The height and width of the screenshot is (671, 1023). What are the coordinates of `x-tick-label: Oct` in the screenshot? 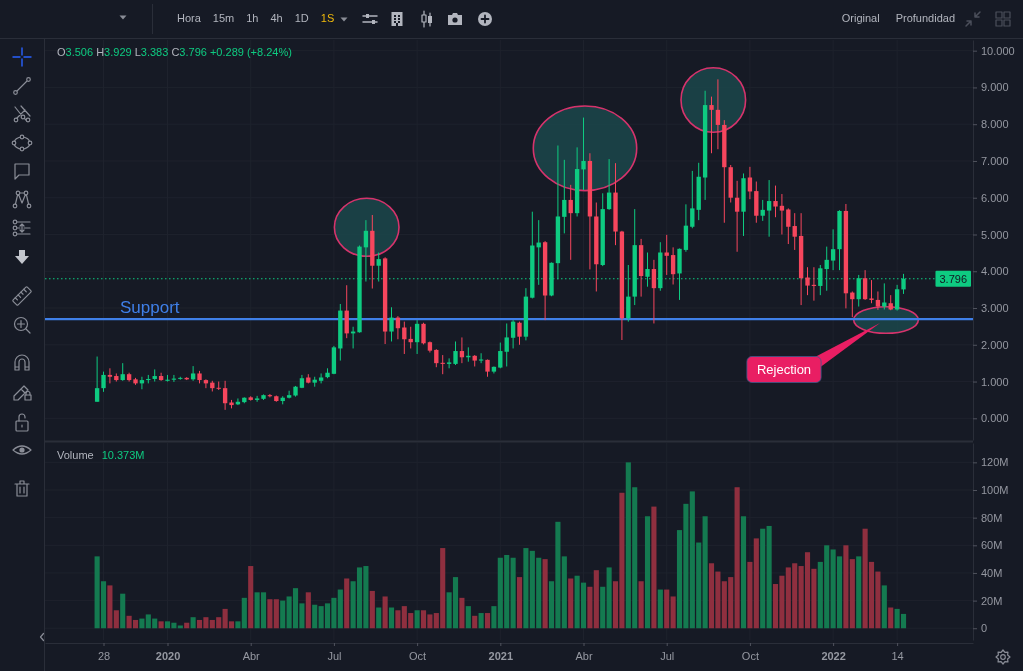 It's located at (418, 655).